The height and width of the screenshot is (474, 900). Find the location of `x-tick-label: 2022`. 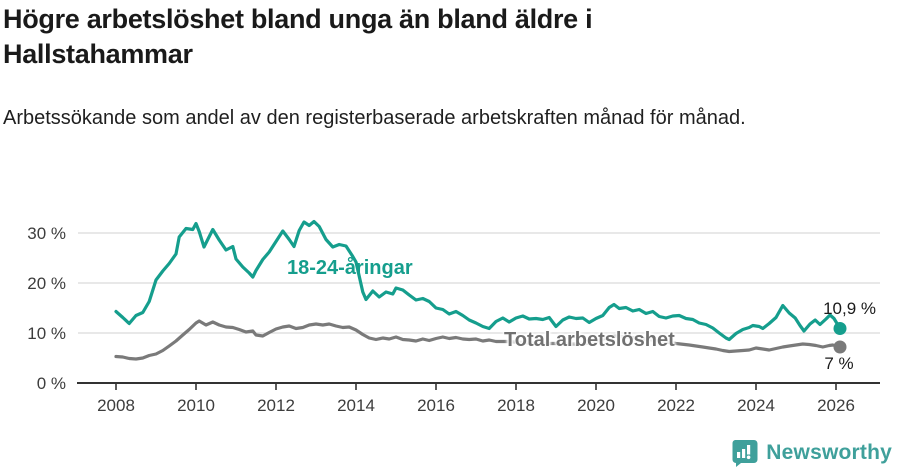

x-tick-label: 2022 is located at coordinates (676, 405).